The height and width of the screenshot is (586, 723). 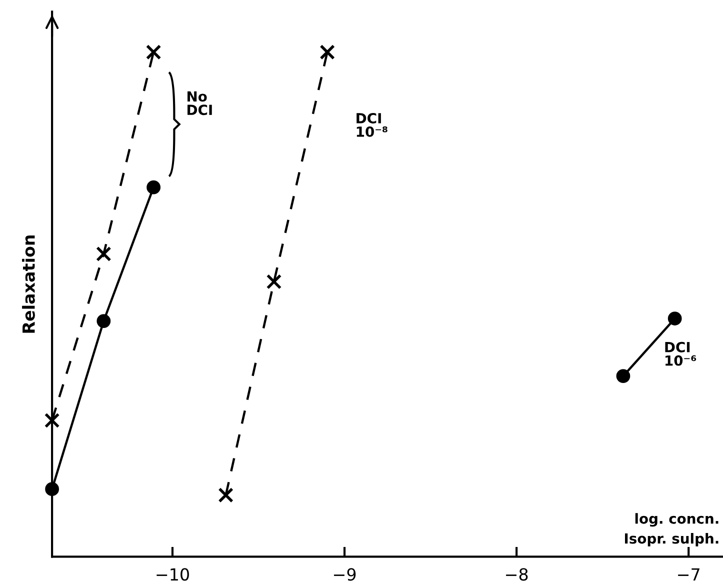 I want to click on x-tick-label: −7, so click(x=689, y=574).